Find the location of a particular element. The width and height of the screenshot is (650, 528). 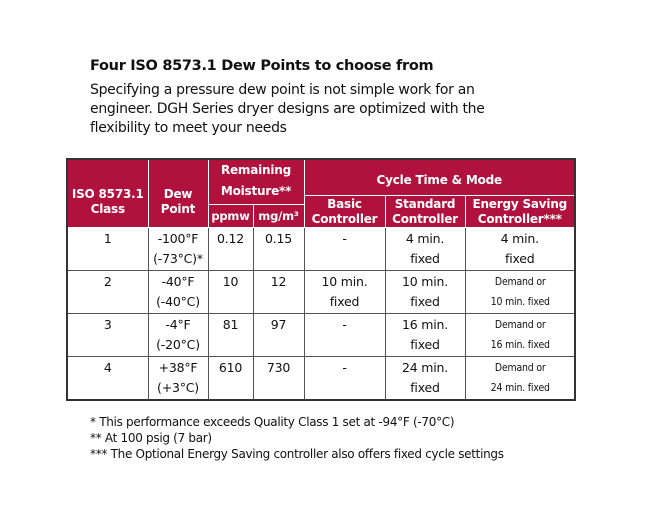

header-ppmw: ppmw is located at coordinates (230, 216).